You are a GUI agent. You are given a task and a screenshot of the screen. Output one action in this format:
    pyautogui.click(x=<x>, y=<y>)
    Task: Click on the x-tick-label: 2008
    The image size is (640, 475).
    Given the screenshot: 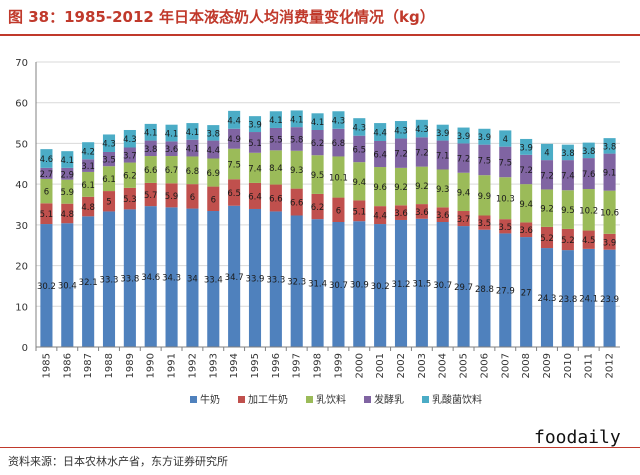 What is the action you would take?
    pyautogui.click(x=526, y=365)
    